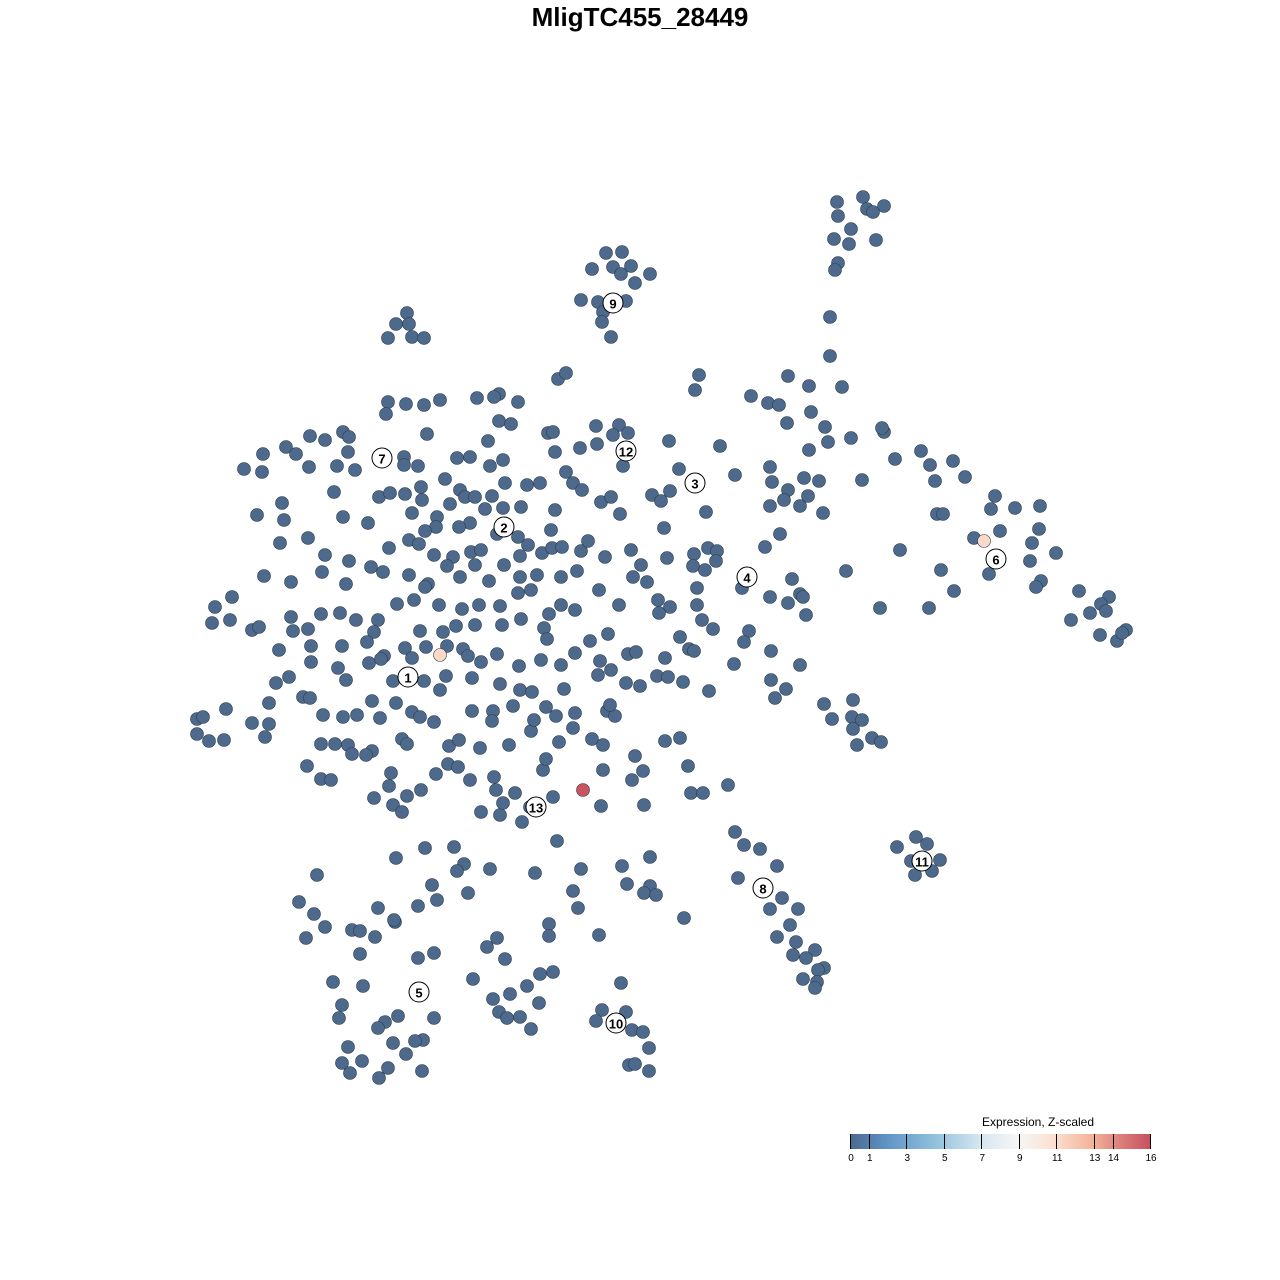 This screenshot has height=1280, width=1280. What do you see at coordinates (1113, 1158) in the screenshot?
I see `colorbar-tick-label: 14` at bounding box center [1113, 1158].